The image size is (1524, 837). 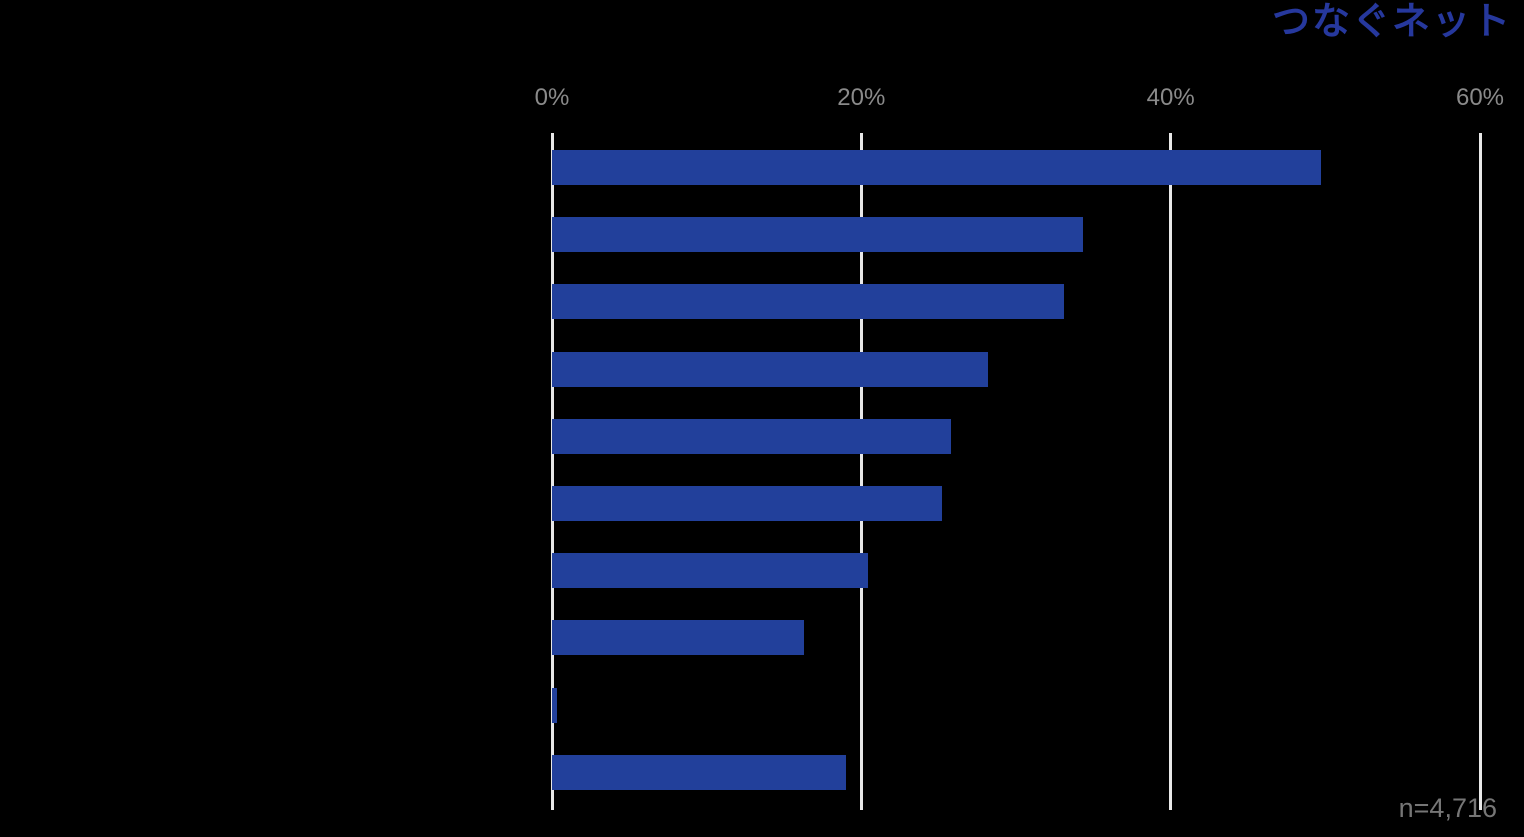 I want to click on sample-size-label: n=4,716, so click(x=1447, y=808).